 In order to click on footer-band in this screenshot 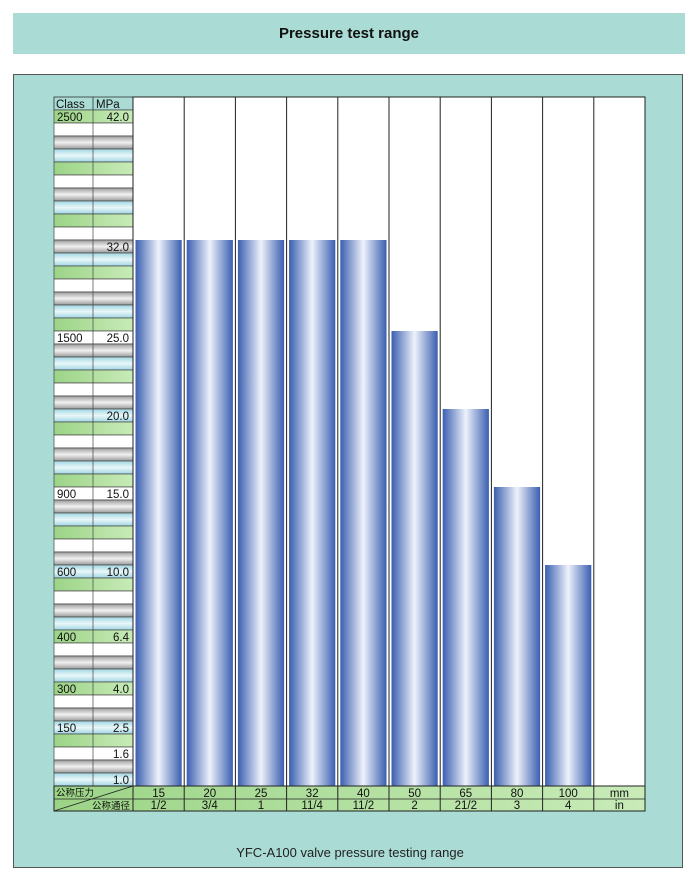, I will do `click(349, 798)`.